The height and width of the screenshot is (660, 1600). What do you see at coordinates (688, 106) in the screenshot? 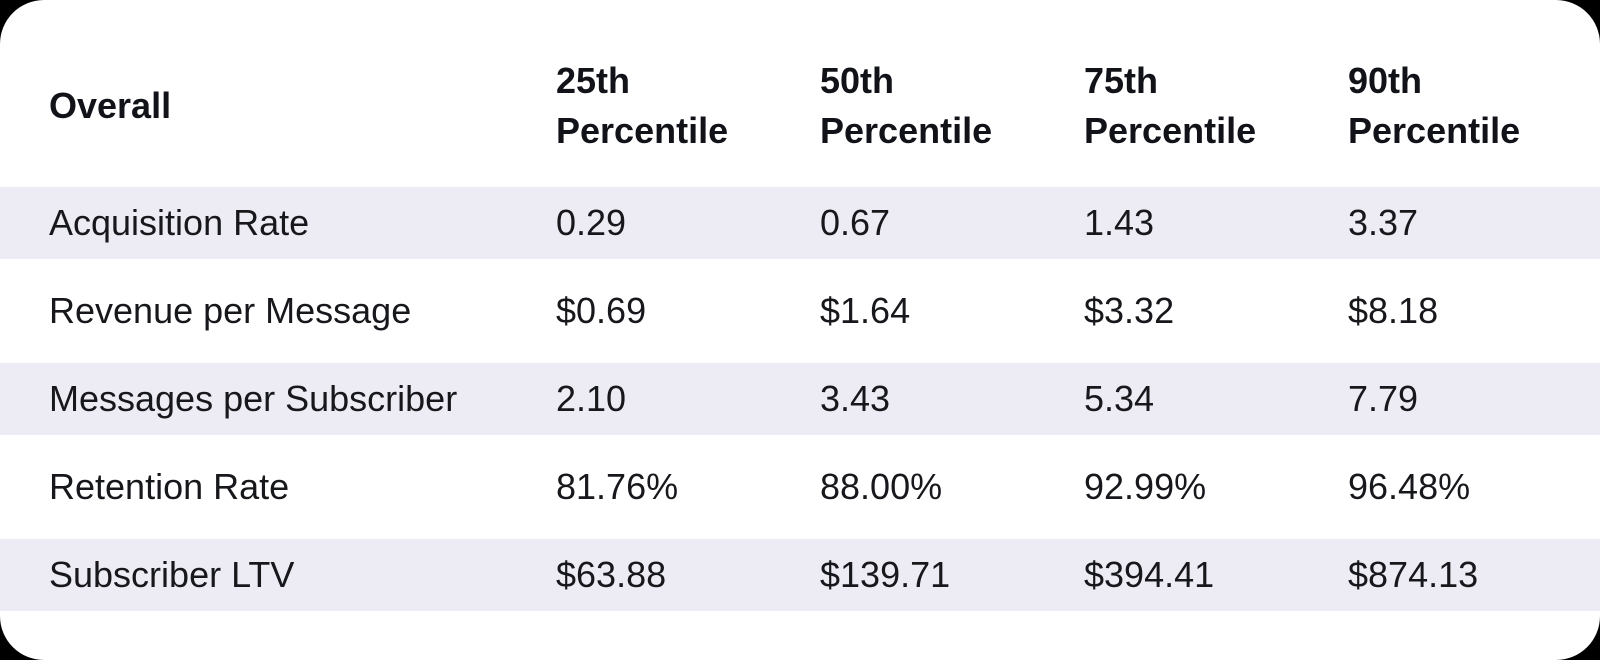
I see `column-header-25th-percentile: 25th Percentile` at bounding box center [688, 106].